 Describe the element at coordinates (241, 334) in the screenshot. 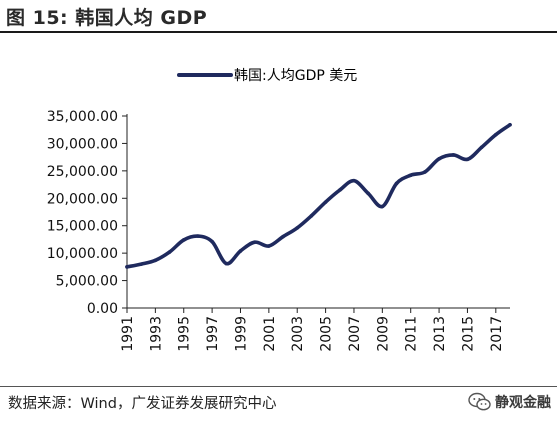

I see `x-tick-label: 1999` at that location.